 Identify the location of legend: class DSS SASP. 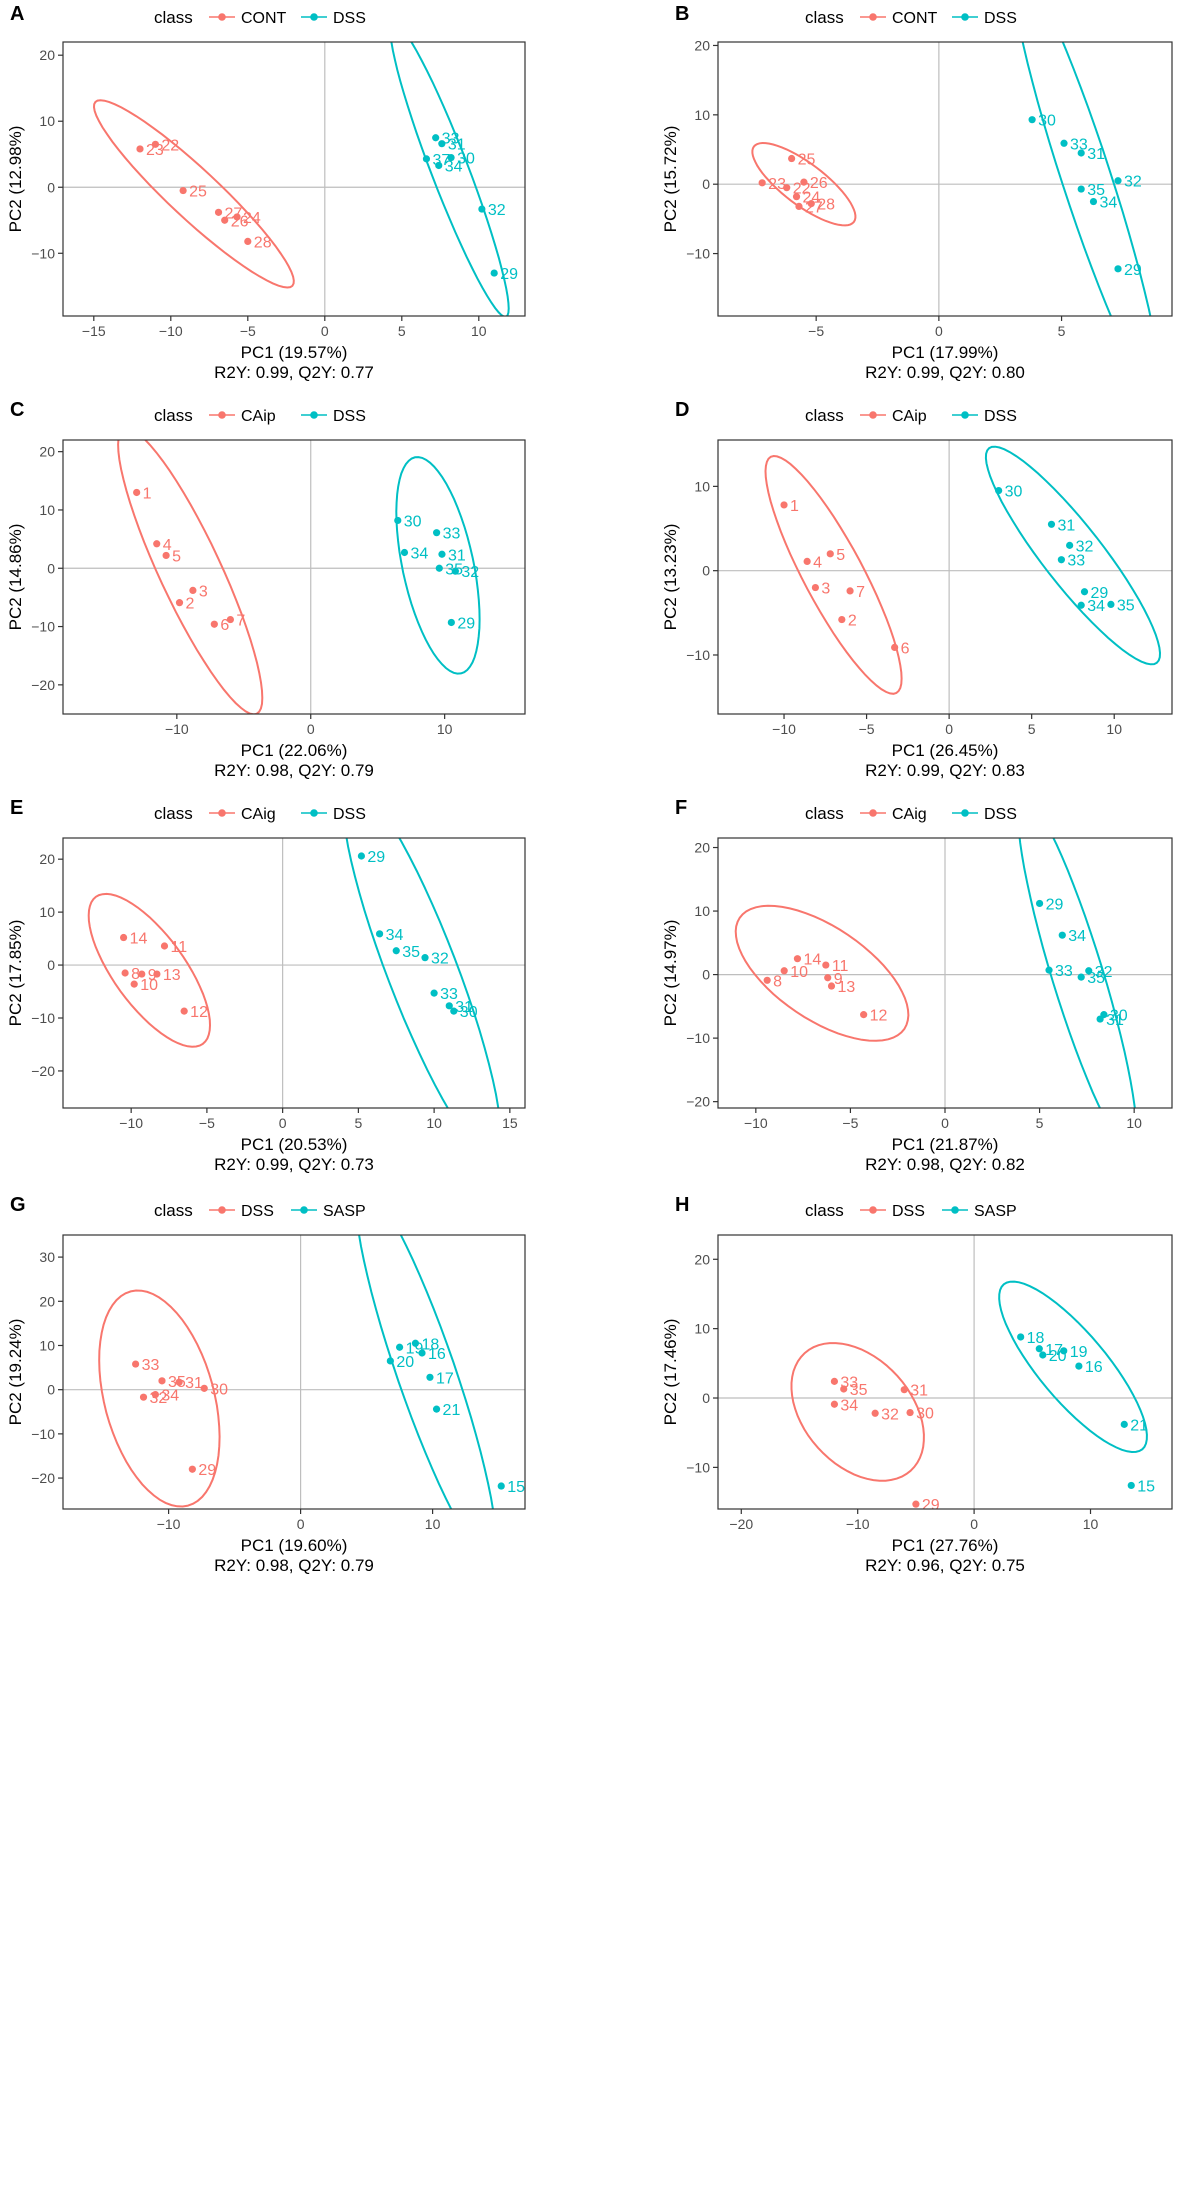
(260, 1210).